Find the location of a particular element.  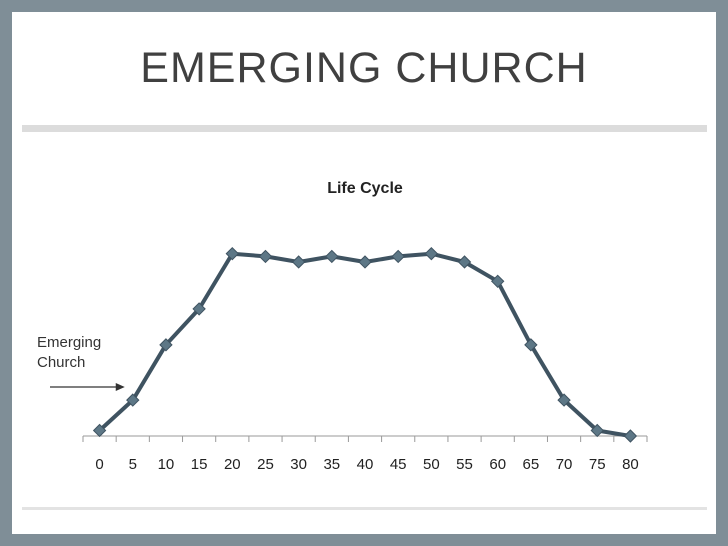

footer-divider is located at coordinates (364, 508).